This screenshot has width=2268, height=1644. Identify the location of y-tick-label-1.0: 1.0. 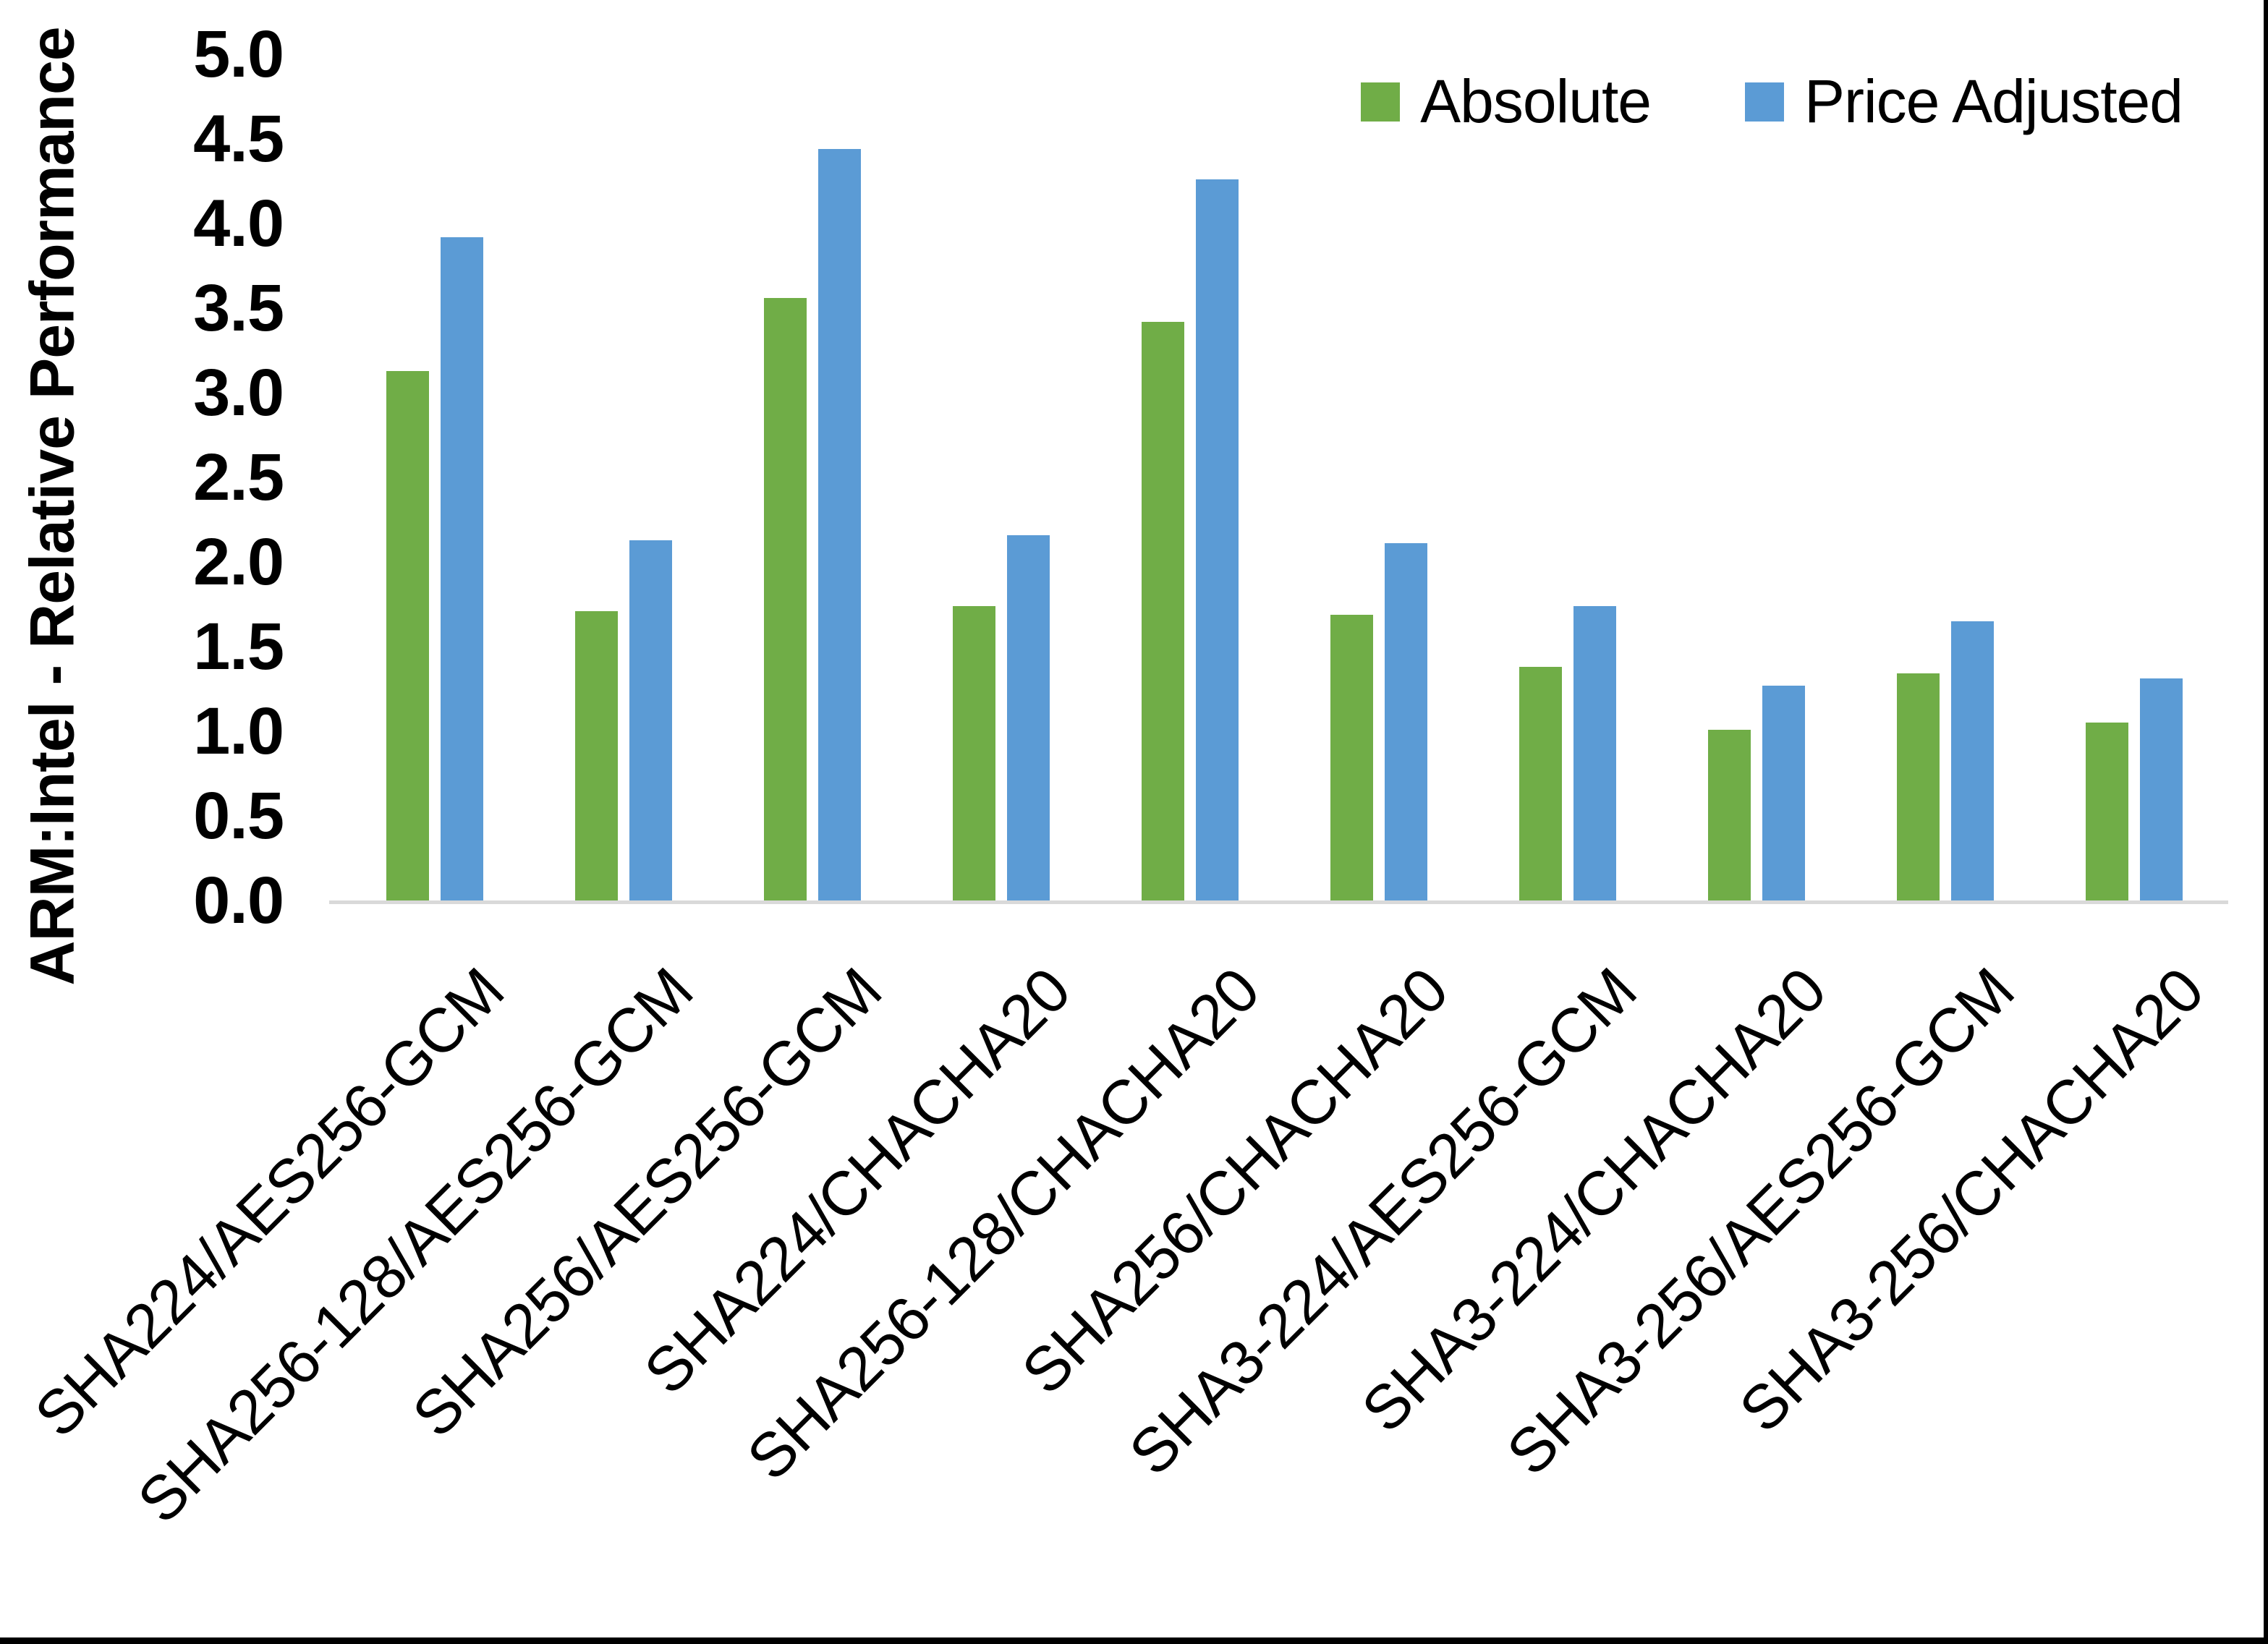
(238, 731).